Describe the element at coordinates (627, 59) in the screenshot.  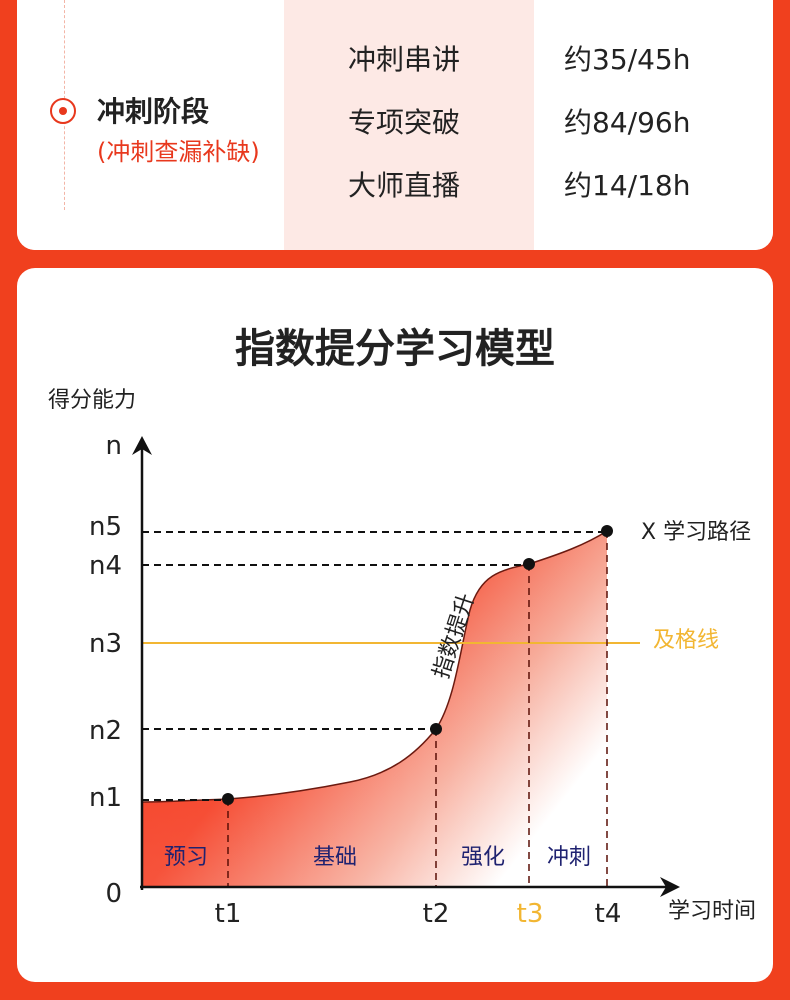
I see `course-hours: 约35/45h` at that location.